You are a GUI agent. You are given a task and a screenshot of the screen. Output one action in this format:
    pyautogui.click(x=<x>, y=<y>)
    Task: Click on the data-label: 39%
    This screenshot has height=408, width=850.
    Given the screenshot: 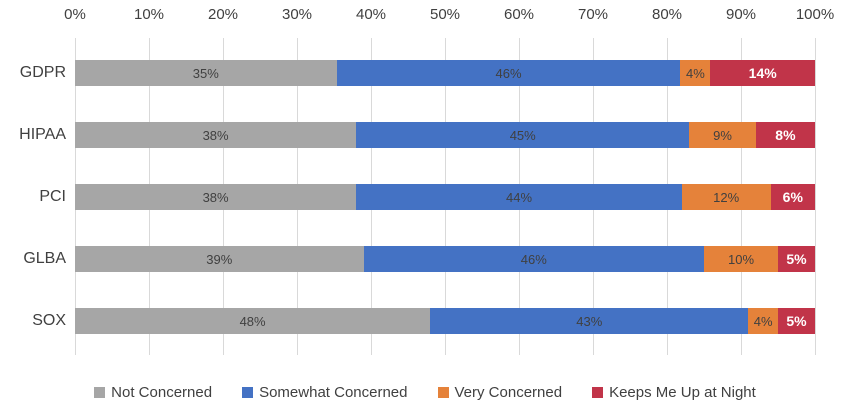 What is the action you would take?
    pyautogui.click(x=219, y=259)
    